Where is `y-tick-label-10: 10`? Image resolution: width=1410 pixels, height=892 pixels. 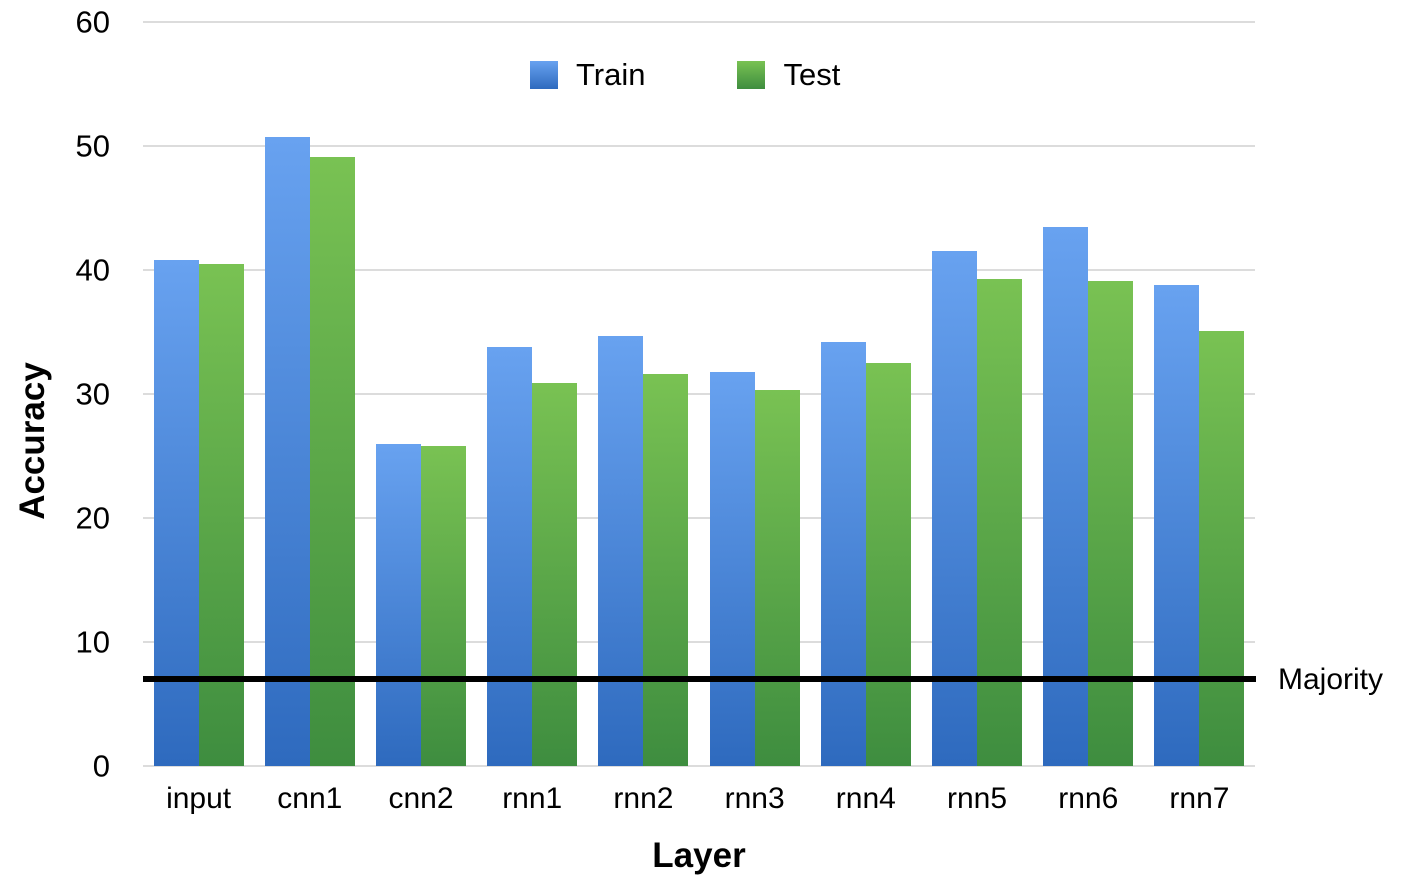 y-tick-label-10: 10 is located at coordinates (92, 642).